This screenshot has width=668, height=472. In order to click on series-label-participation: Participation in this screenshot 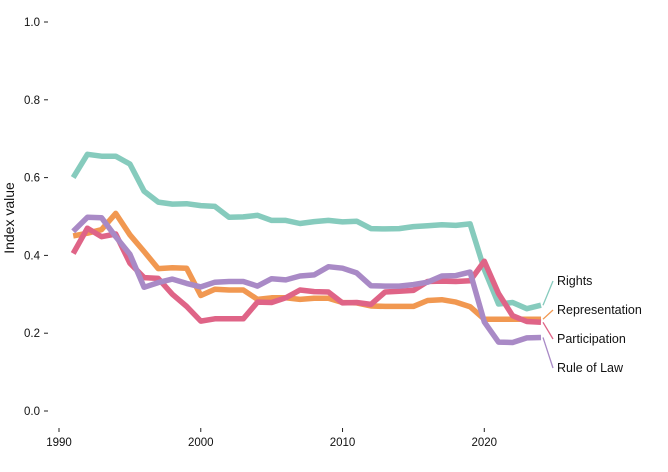, I will do `click(591, 339)`.